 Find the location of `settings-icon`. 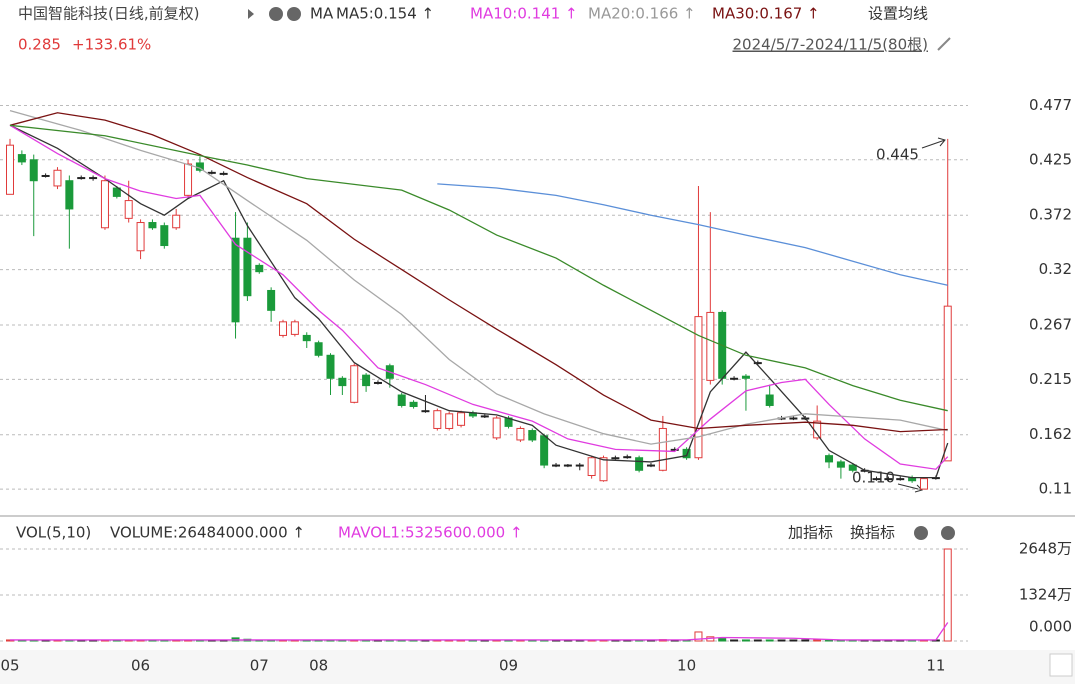

settings-icon is located at coordinates (276, 14).